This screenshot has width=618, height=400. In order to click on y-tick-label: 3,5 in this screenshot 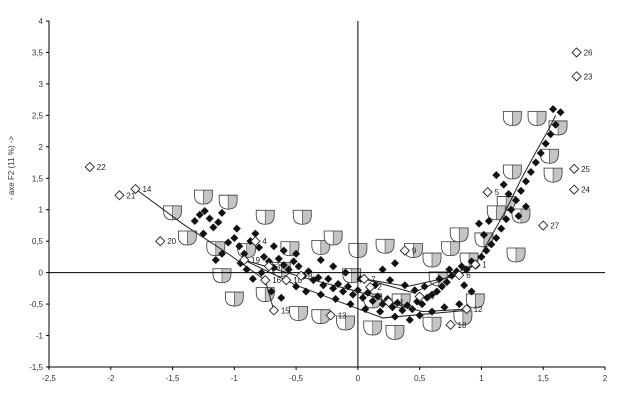, I will do `click(38, 52)`.